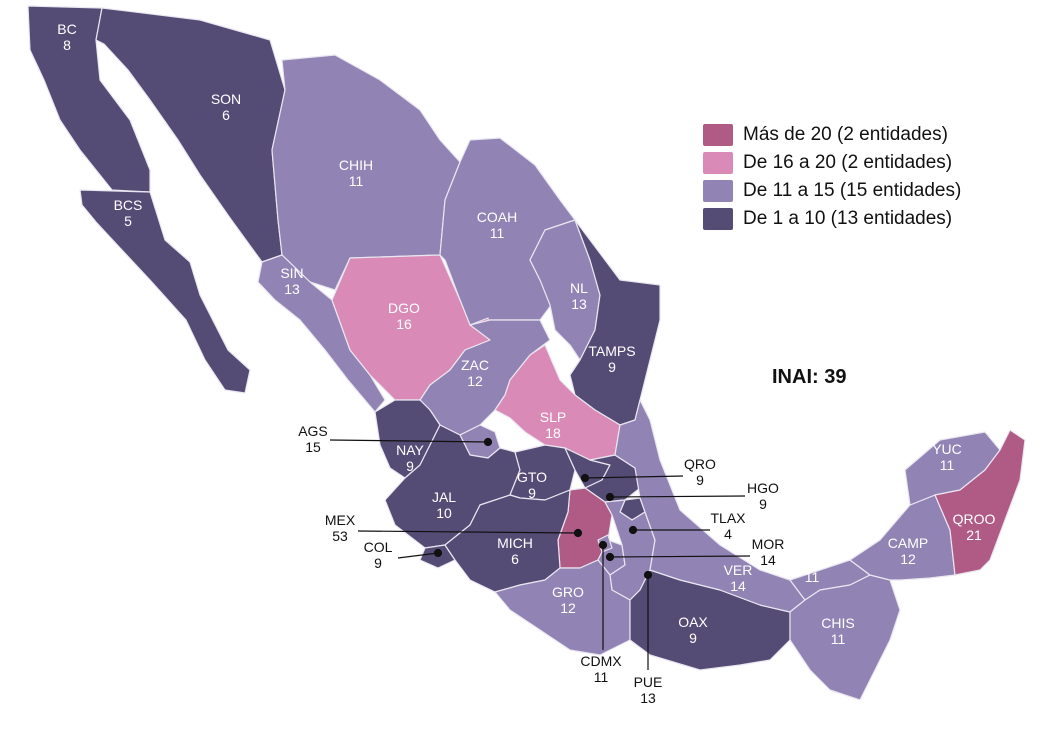 This screenshot has height=736, width=1039. What do you see at coordinates (378, 563) in the screenshot?
I see `state-value-col: 9` at bounding box center [378, 563].